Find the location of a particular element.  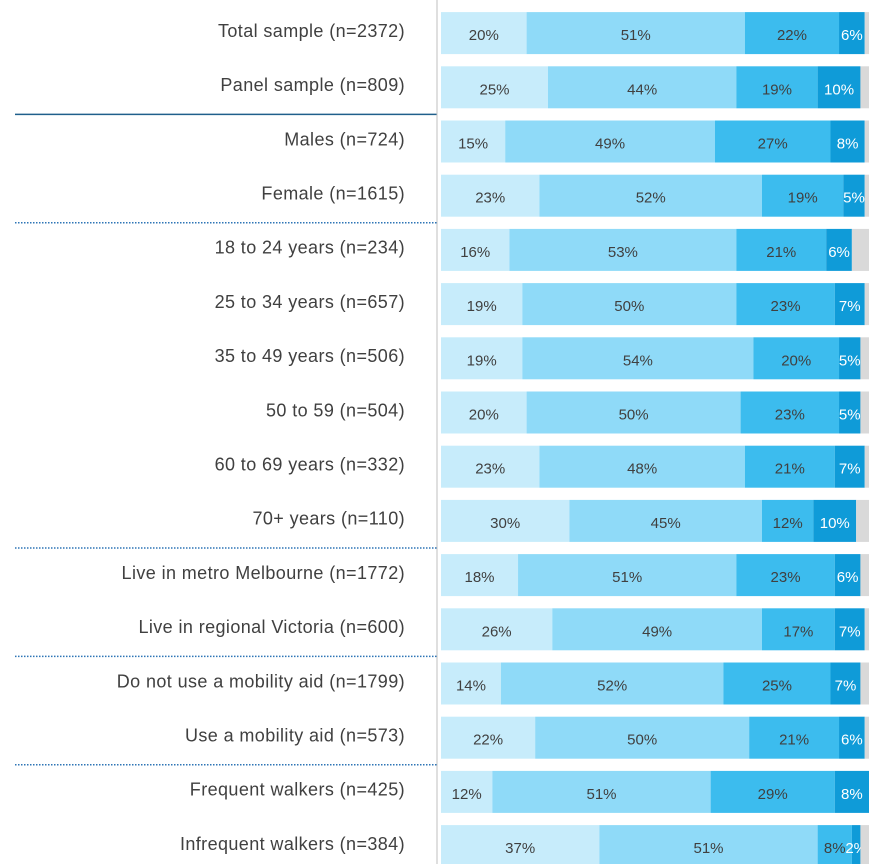

value-label: 52% is located at coordinates (612, 685).